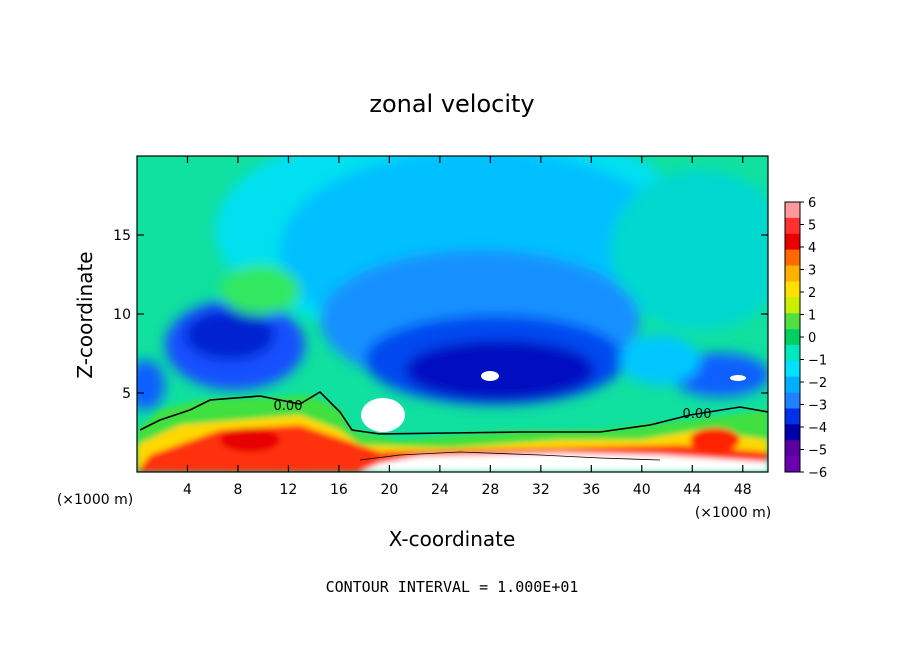 The width and height of the screenshot is (904, 654). I want to click on chart-title: zonal velocity, so click(451, 104).